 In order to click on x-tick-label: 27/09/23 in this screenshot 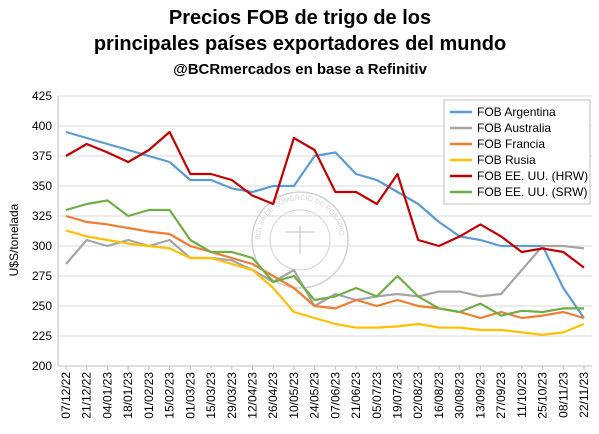, I will do `click(501, 395)`.